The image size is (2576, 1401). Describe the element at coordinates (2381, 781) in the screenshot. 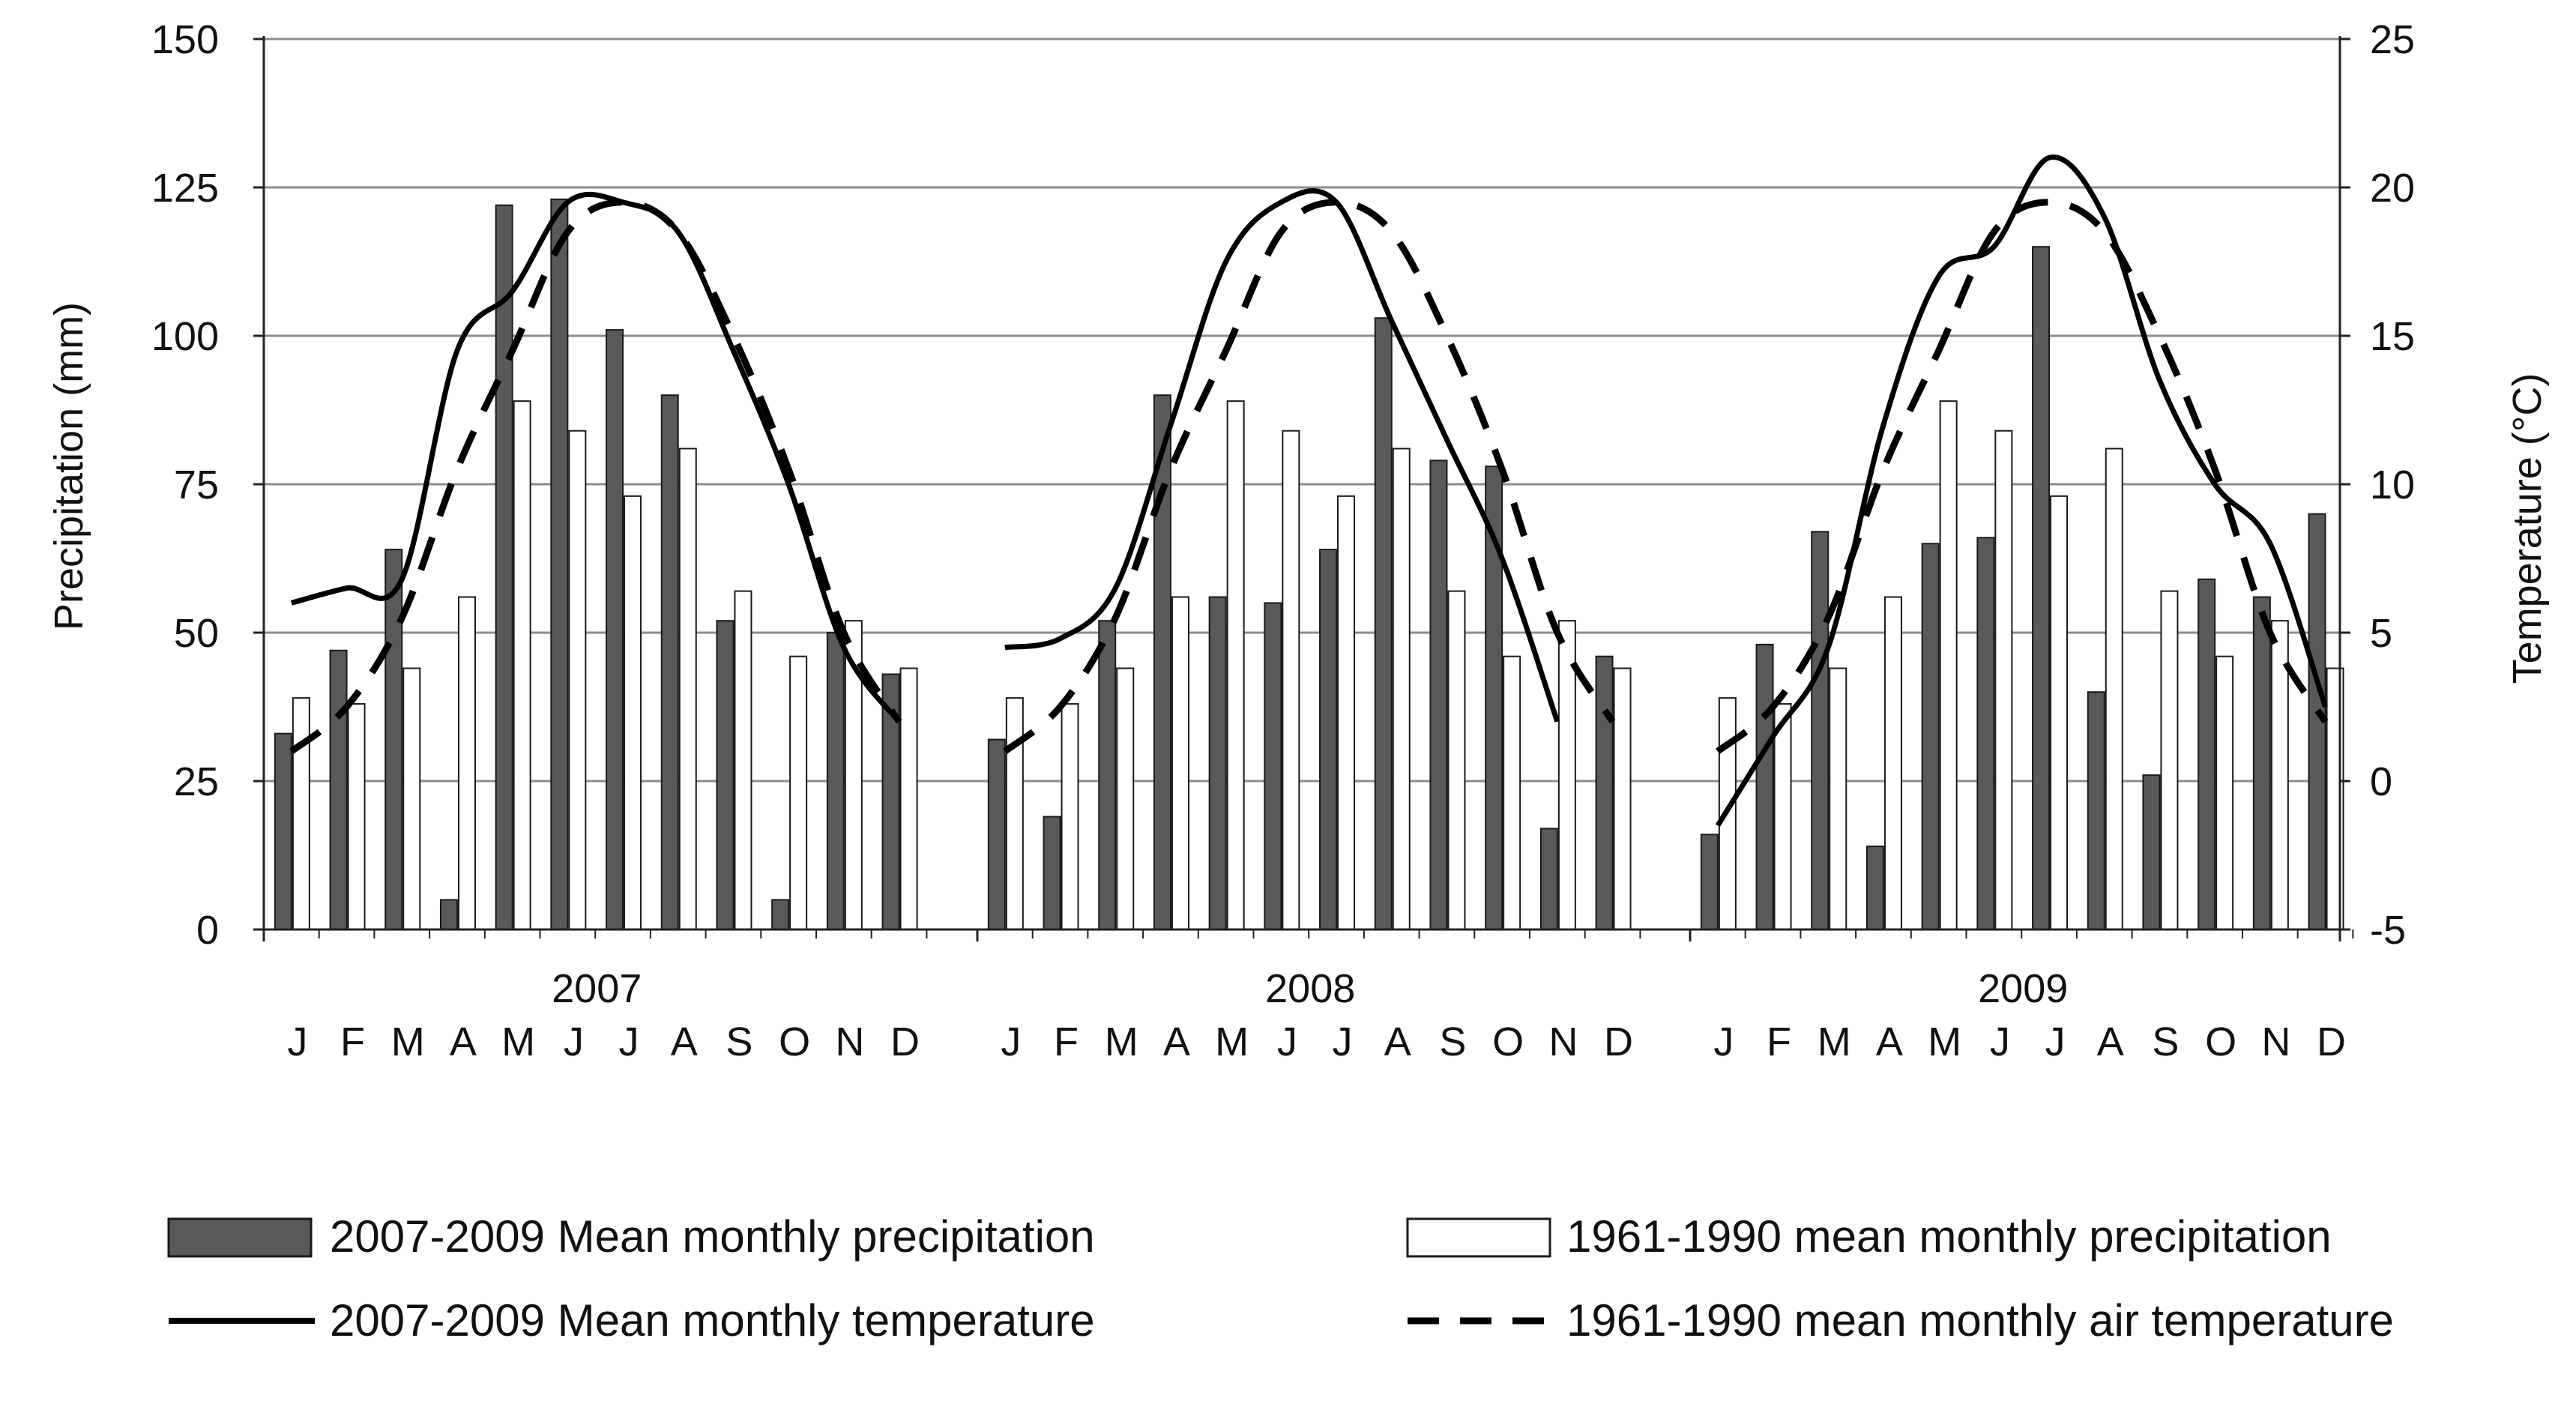

I see `right-tick-label: 0` at that location.